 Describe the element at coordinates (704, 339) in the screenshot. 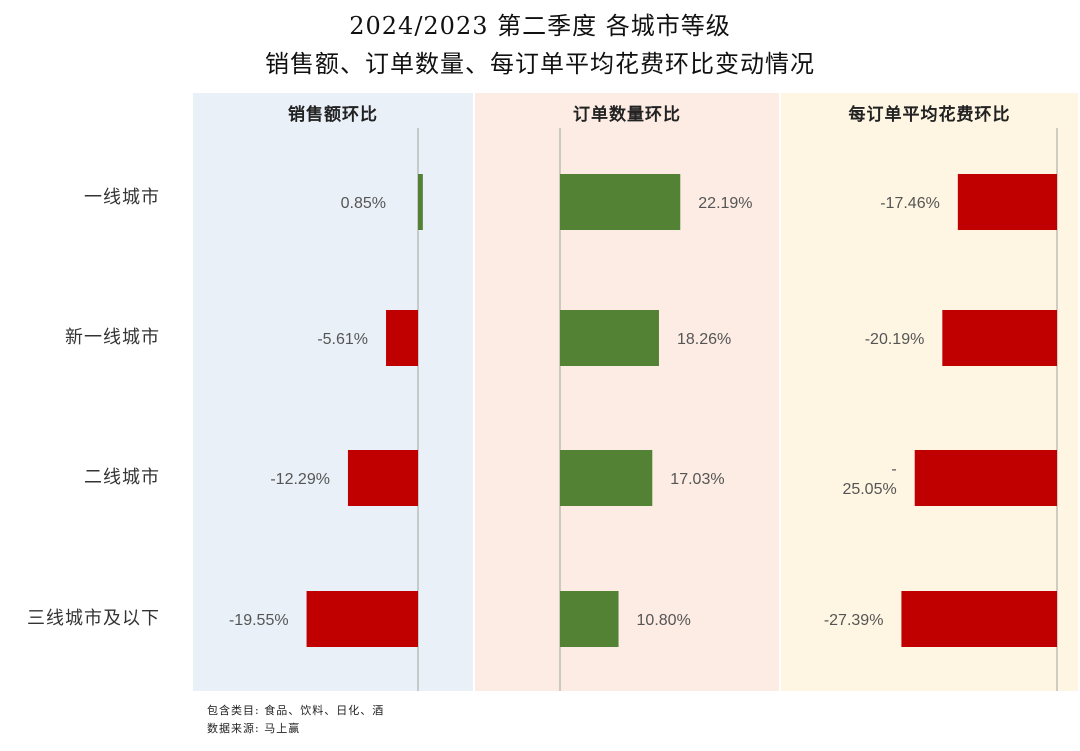

I see `value-label-orders-1: 18.26%` at that location.